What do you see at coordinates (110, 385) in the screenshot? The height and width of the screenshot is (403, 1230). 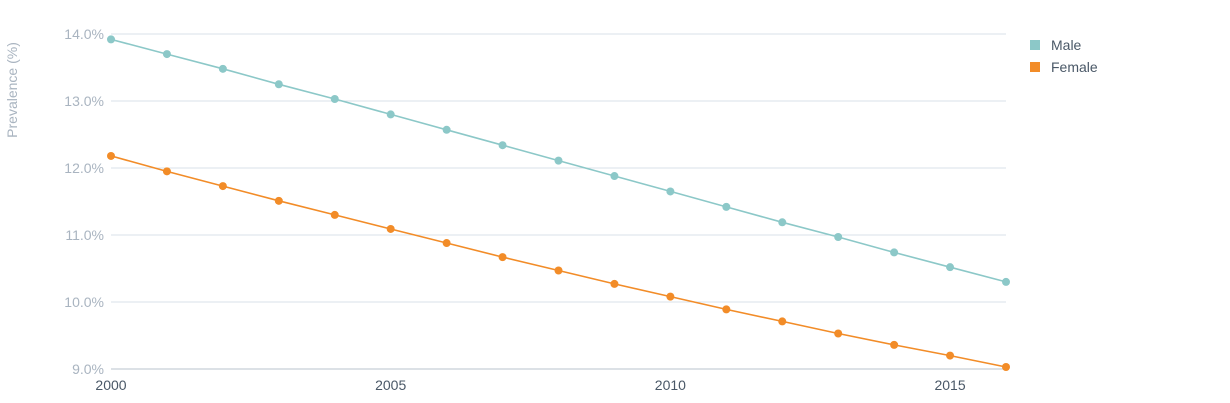 I see `x-tick-label: 2000` at bounding box center [110, 385].